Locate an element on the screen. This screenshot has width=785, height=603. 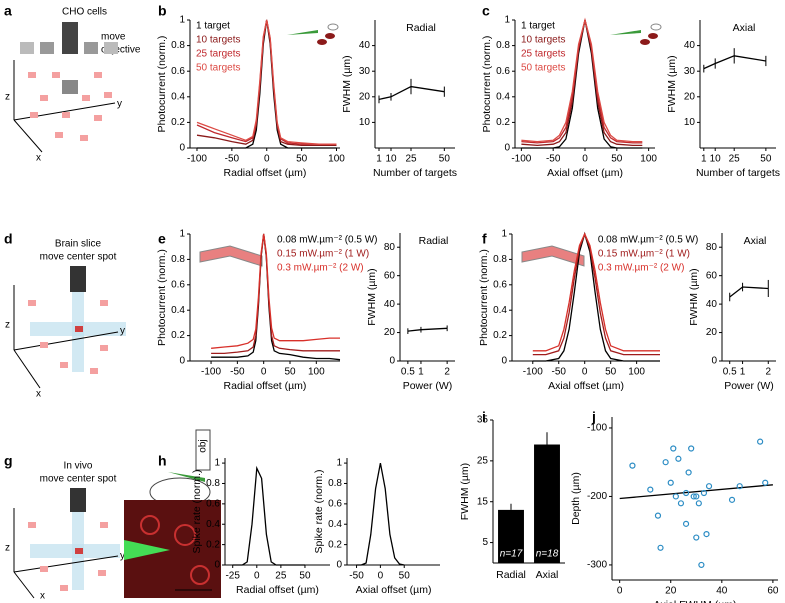
y-tick-label: 60 is located at coordinates (712, 275).